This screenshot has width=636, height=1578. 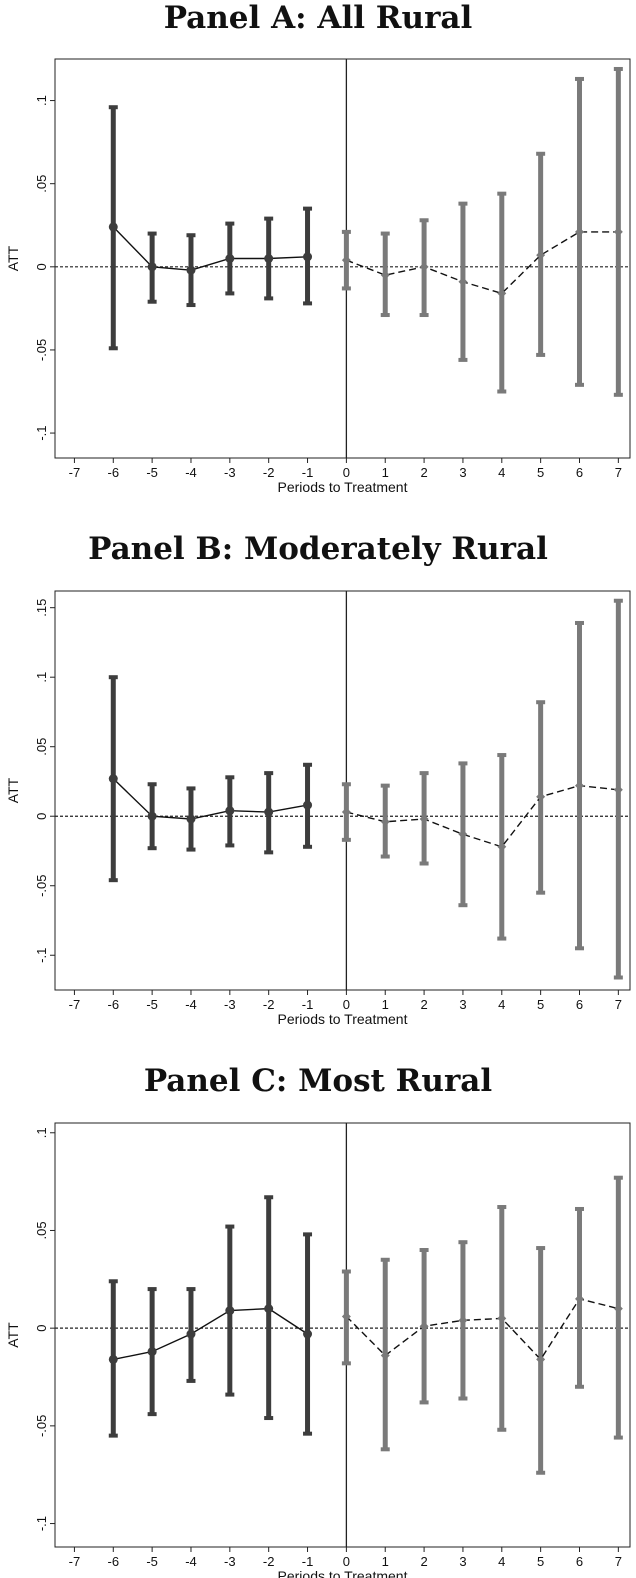 I want to click on panel-title: Panel B: Moderately Rural, so click(x=318, y=549).